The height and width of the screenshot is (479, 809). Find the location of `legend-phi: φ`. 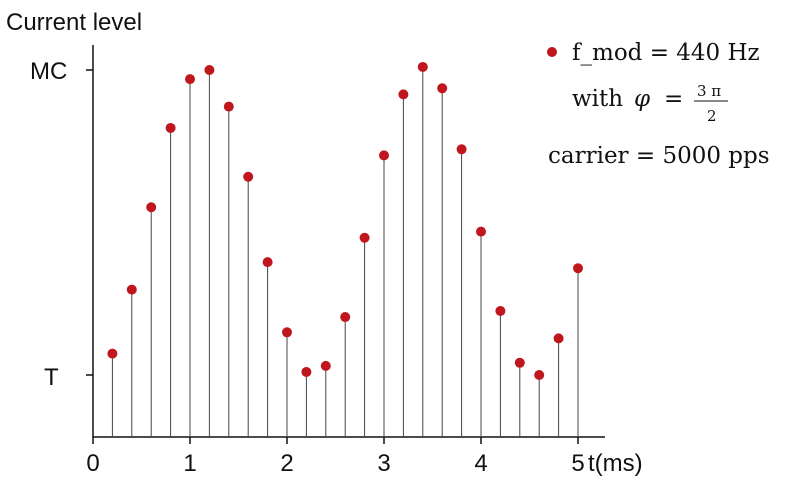

legend-phi: φ is located at coordinates (642, 99).